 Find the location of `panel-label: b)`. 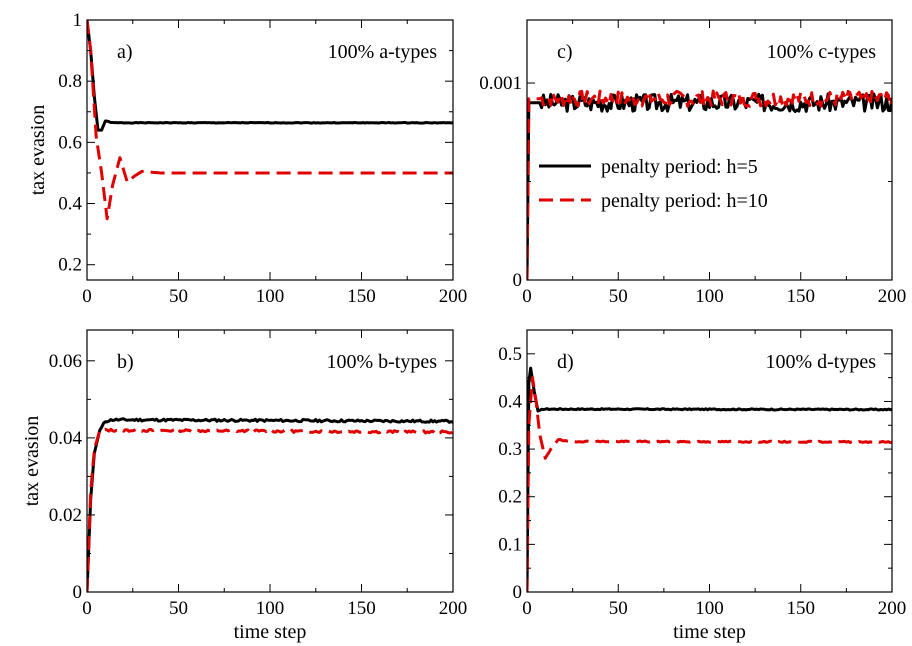

panel-label: b) is located at coordinates (125, 362).